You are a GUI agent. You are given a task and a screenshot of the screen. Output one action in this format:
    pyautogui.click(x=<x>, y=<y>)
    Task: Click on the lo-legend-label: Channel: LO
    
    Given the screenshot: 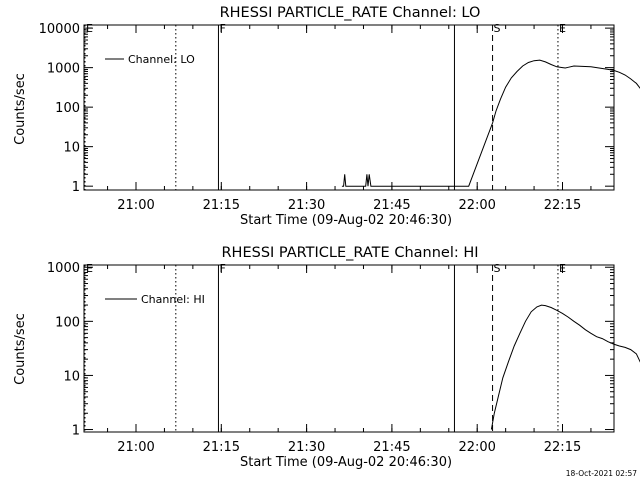 What is the action you would take?
    pyautogui.click(x=161, y=59)
    